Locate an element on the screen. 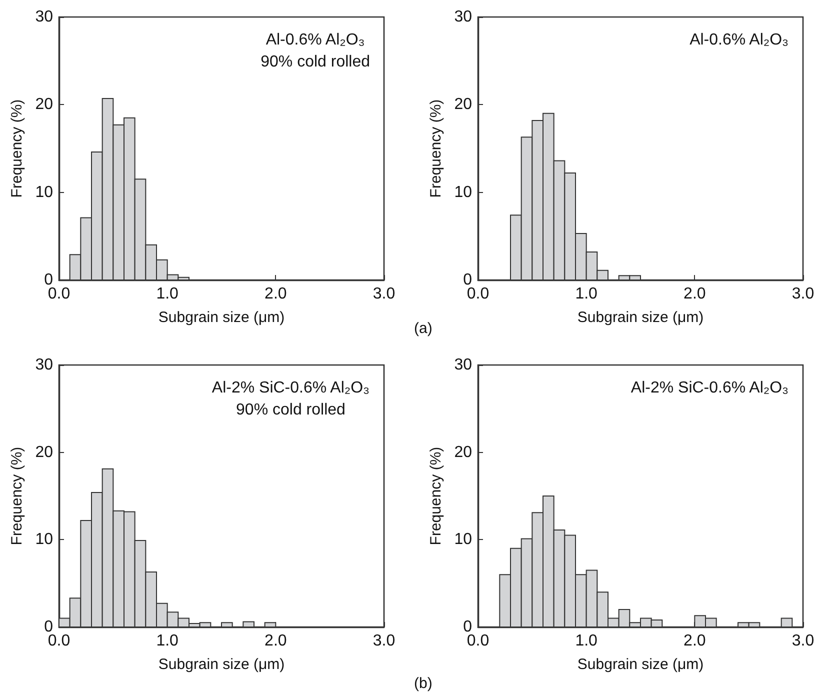 This screenshot has width=820, height=695. annotation: Al-0.6% Al₂O₃ 90% cold rolled is located at coordinates (315, 51).